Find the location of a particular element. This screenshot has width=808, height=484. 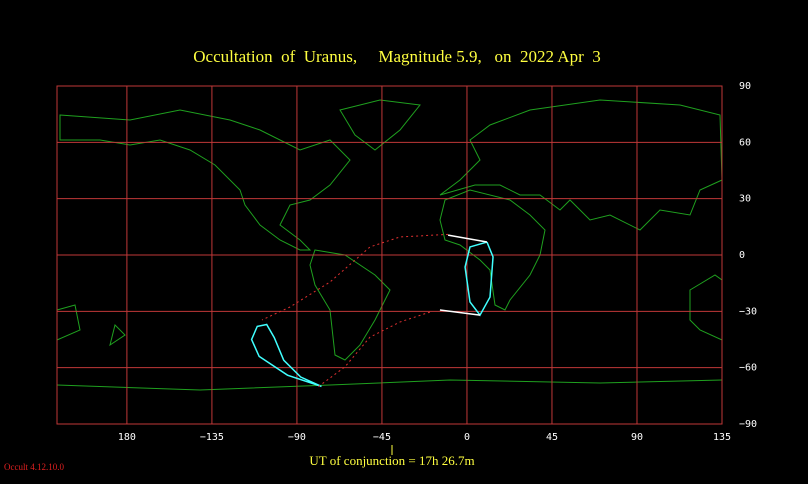

x-tick-label: −45 is located at coordinates (382, 437).